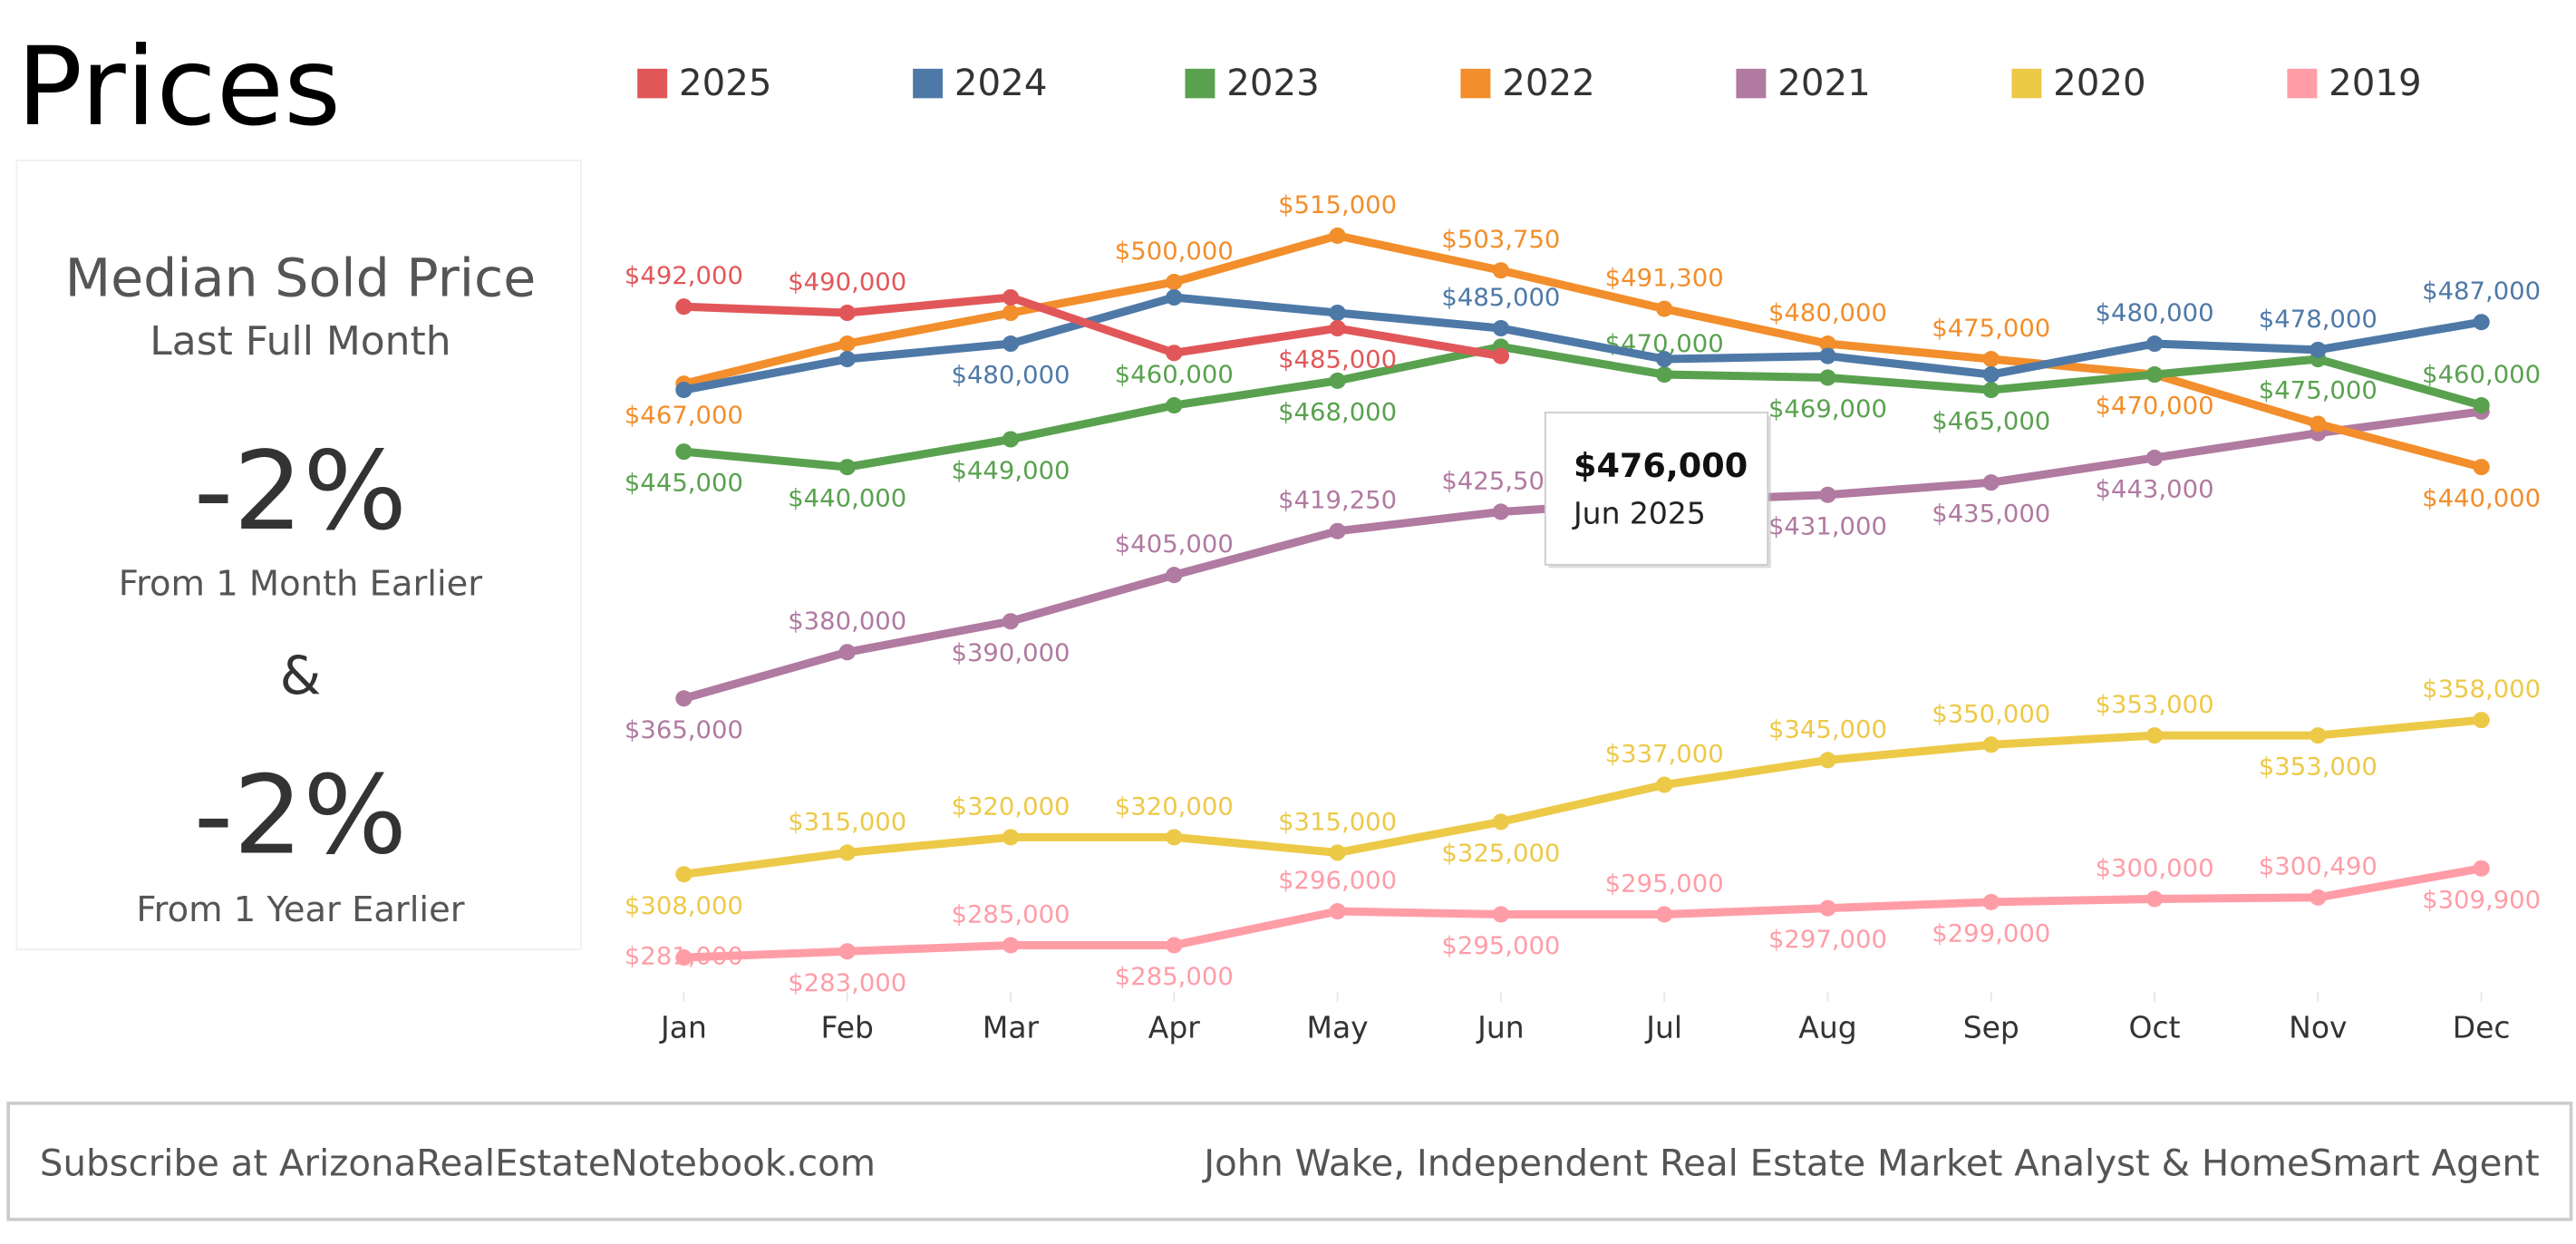 The image size is (2576, 1244). Describe the element at coordinates (300, 910) in the screenshot. I see `year-caption: From 1 Year Earlier` at that location.